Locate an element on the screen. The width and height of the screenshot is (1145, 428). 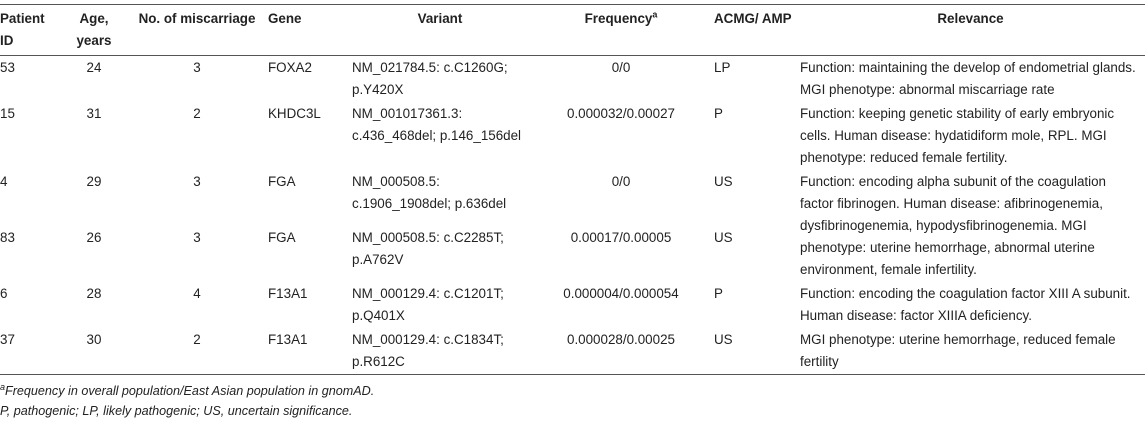
cell: 0.000004/0.000054 is located at coordinates (621, 293).